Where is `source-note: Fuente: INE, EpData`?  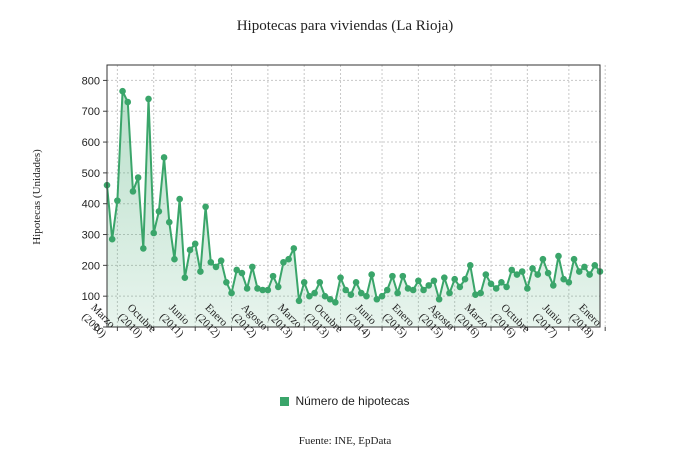
source-note: Fuente: INE, EpData is located at coordinates (345, 441).